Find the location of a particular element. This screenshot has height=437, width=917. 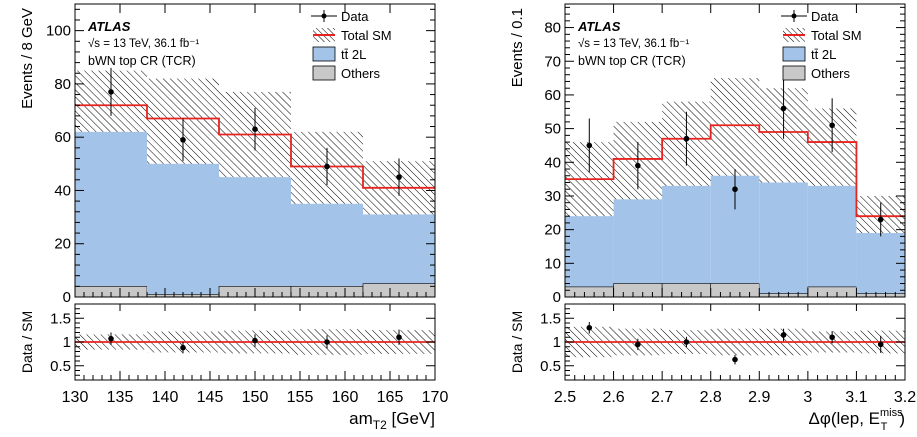

p2-legend-label-data: Data is located at coordinates (825, 16).